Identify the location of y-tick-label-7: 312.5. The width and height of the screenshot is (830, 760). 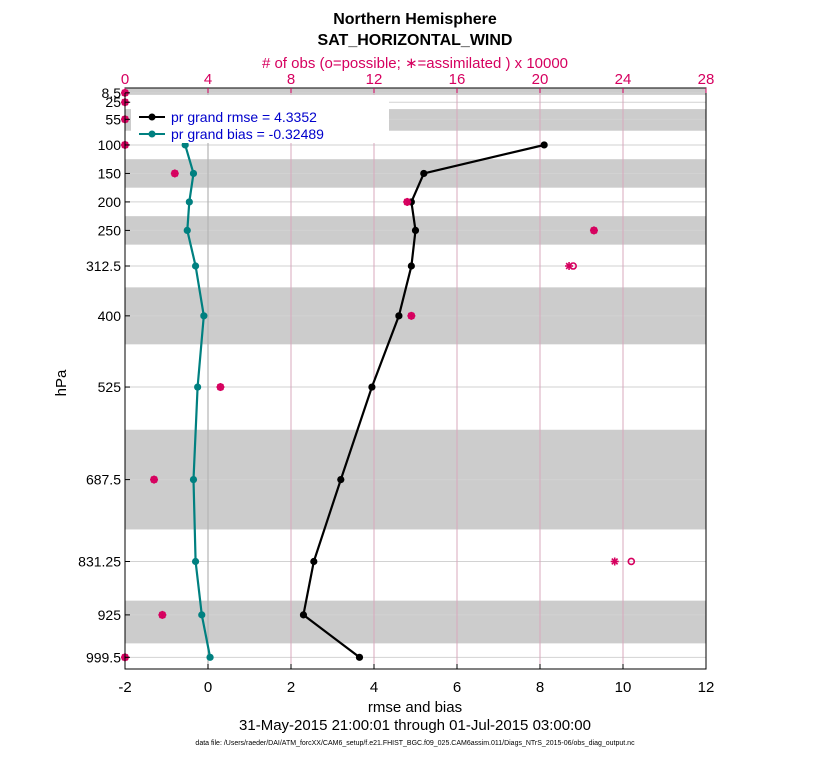
(103, 266).